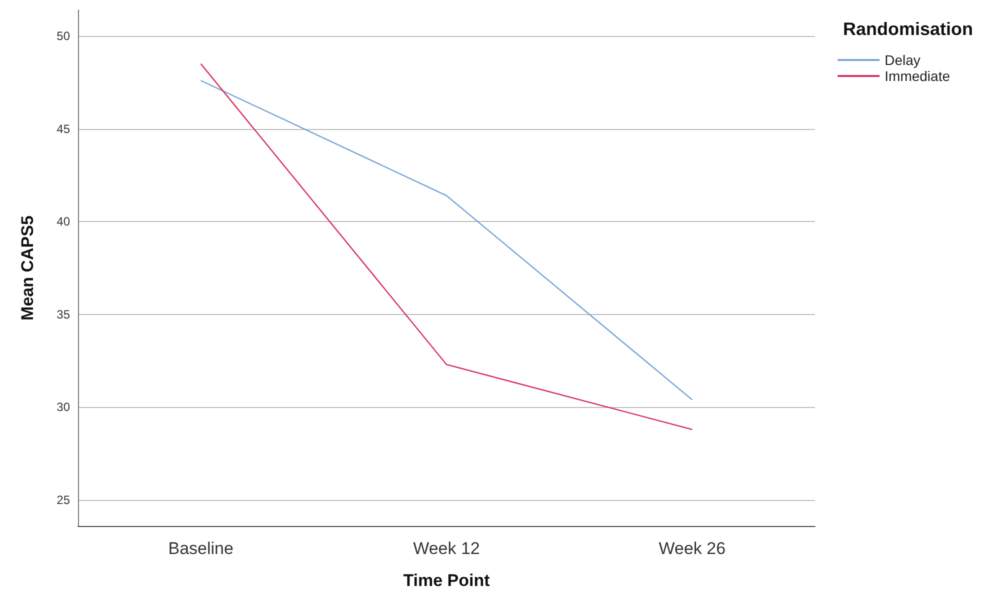  I want to click on y-tick-label: 45, so click(63, 129).